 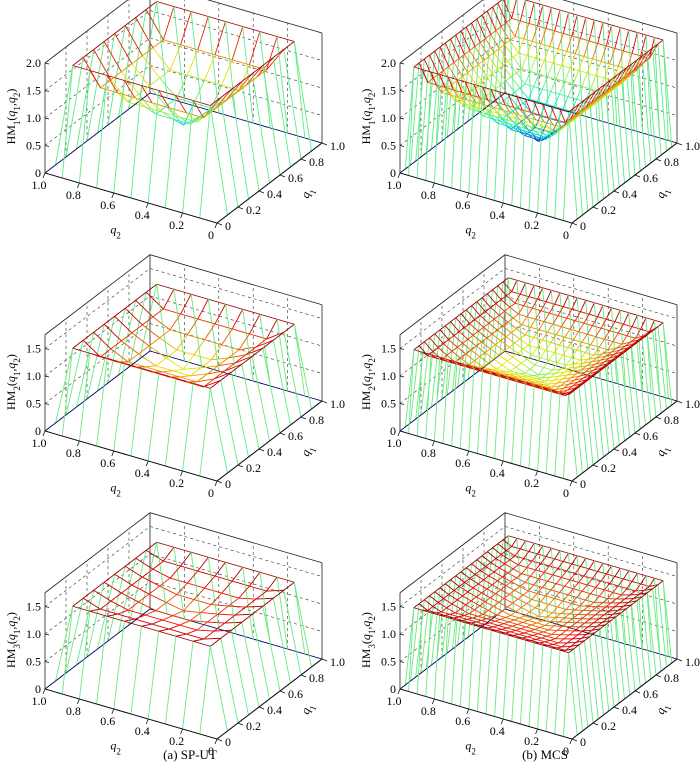 I want to click on z-axis-label: HM2(q1,q2), so click(x=13, y=382).